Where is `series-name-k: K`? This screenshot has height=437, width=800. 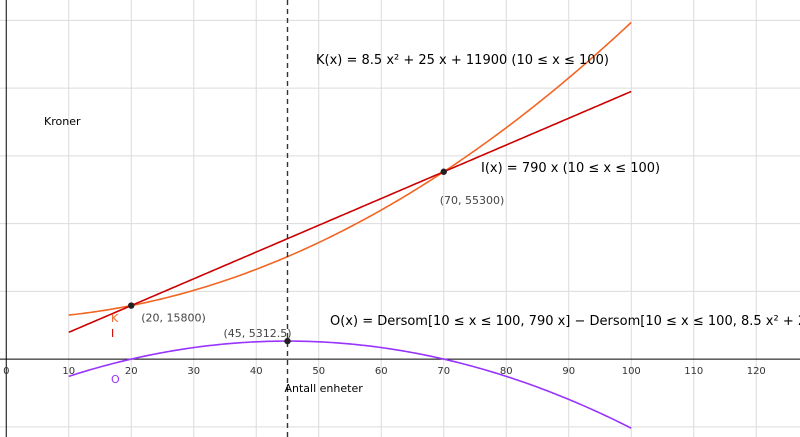
series-name-k: K is located at coordinates (115, 318).